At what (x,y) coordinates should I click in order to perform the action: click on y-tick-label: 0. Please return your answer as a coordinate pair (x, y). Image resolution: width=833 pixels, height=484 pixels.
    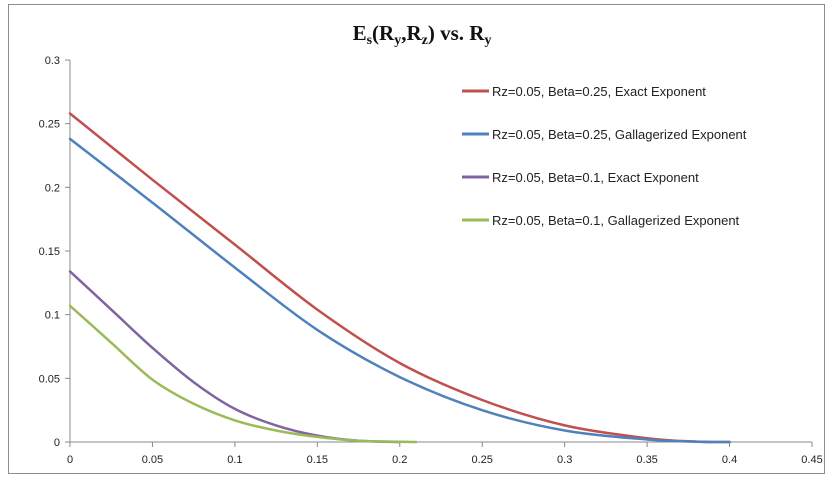
    Looking at the image, I should click on (57, 443).